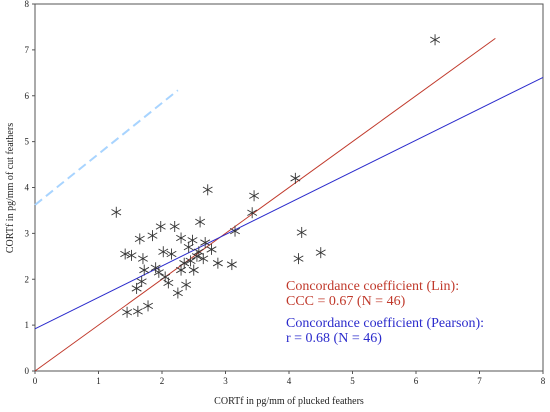 Image resolution: width=550 pixels, height=412 pixels. Describe the element at coordinates (27, 4) in the screenshot. I see `y-tick-label: 8` at that location.